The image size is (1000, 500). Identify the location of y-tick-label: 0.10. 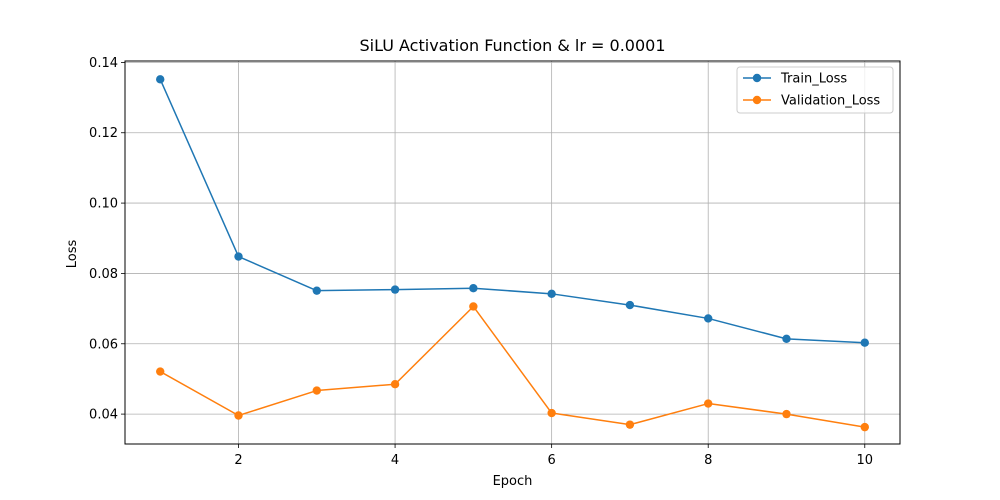
(103, 204).